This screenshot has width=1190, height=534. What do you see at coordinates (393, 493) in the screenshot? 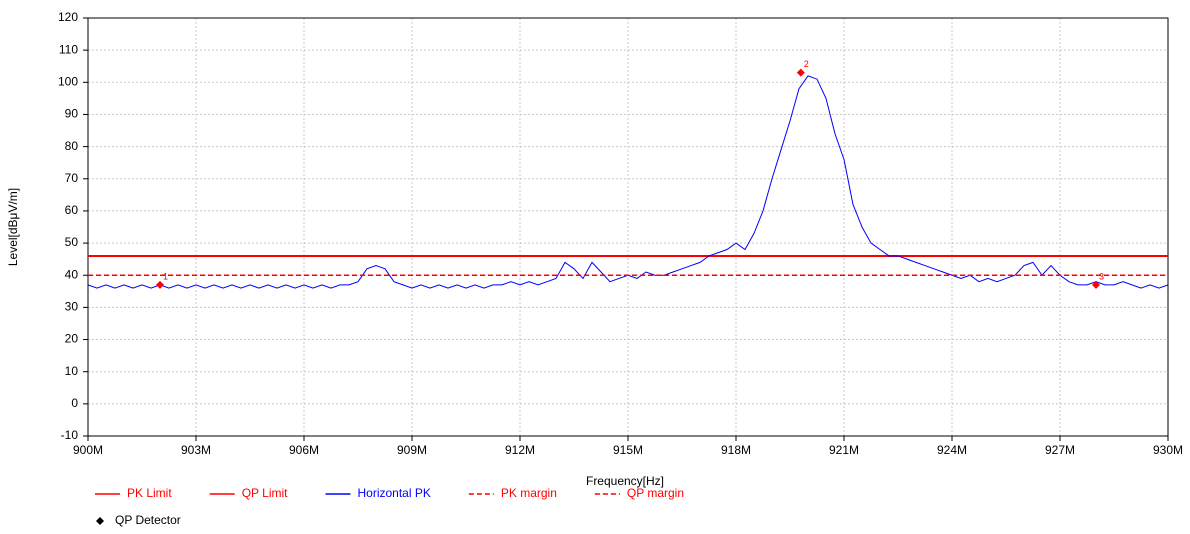
I see `legend-label: Horizontal PK` at bounding box center [393, 493].